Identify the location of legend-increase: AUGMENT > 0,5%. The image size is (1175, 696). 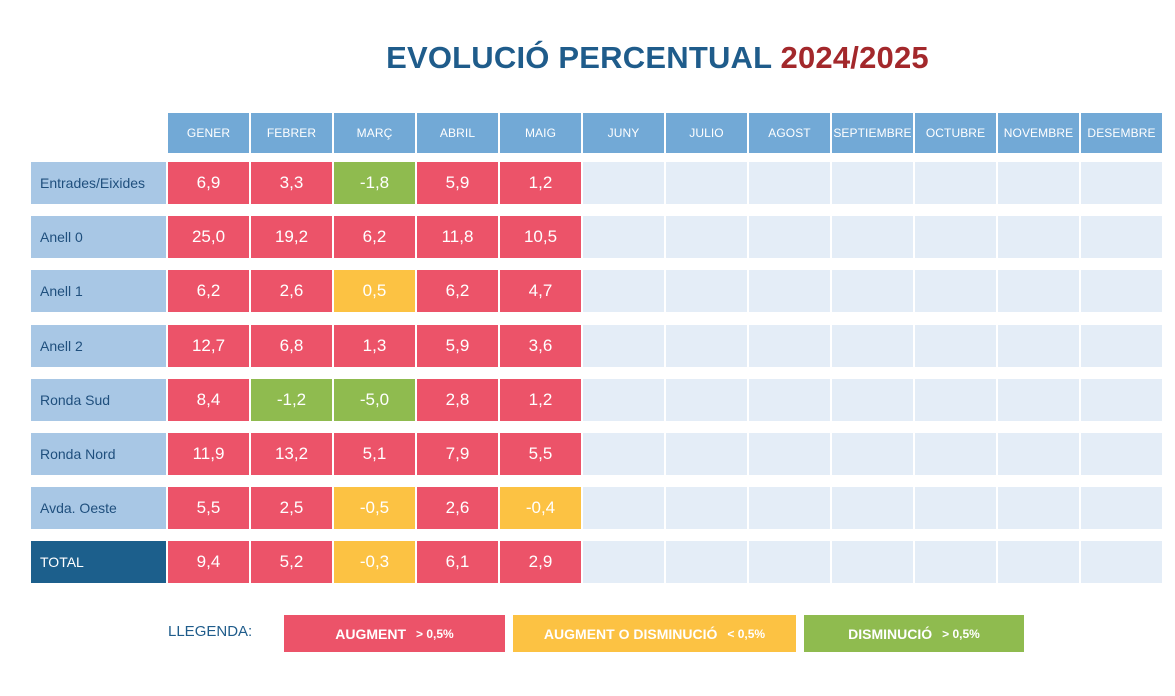
(394, 633).